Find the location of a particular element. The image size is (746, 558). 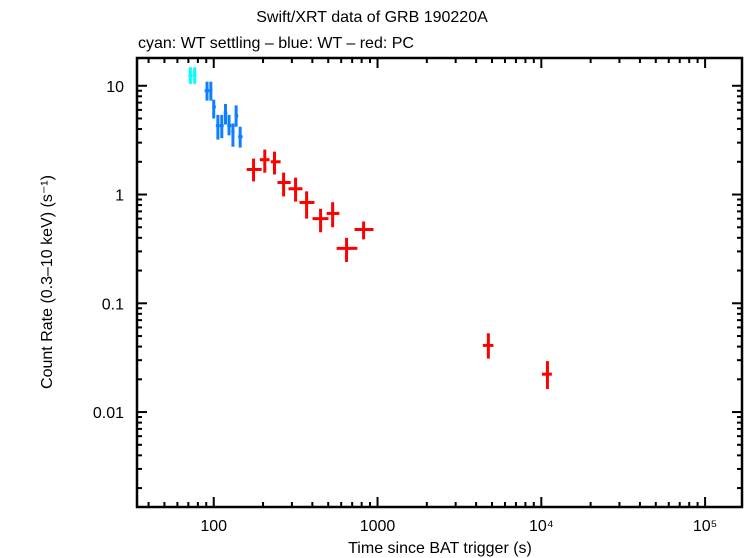

y-tick-labels: 10 1 0.1 0.01 is located at coordinates (108, 250).